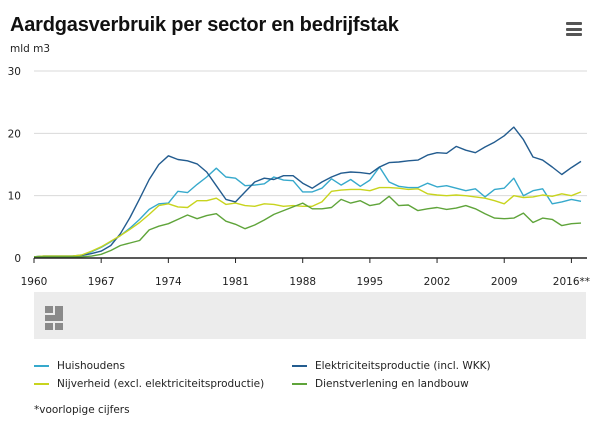 The image size is (605, 428). I want to click on legend-label: Elektriciteitsproductie (incl. WKK), so click(403, 366).